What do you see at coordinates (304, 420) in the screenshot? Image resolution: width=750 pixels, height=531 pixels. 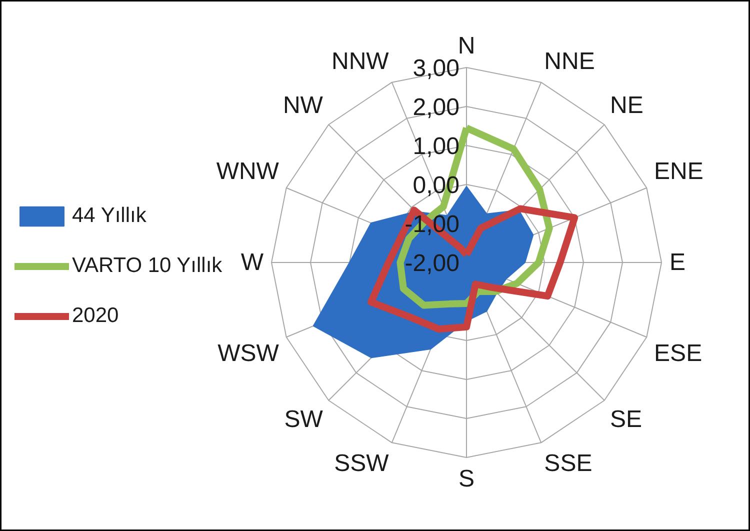 I see `spoke-label: SW` at bounding box center [304, 420].